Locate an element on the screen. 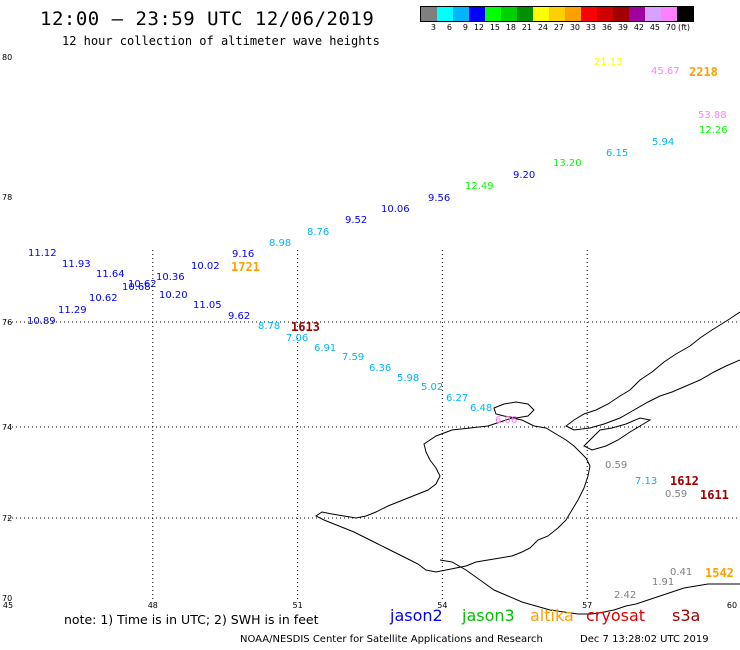  wave-height-value: 0.41 is located at coordinates (681, 572).